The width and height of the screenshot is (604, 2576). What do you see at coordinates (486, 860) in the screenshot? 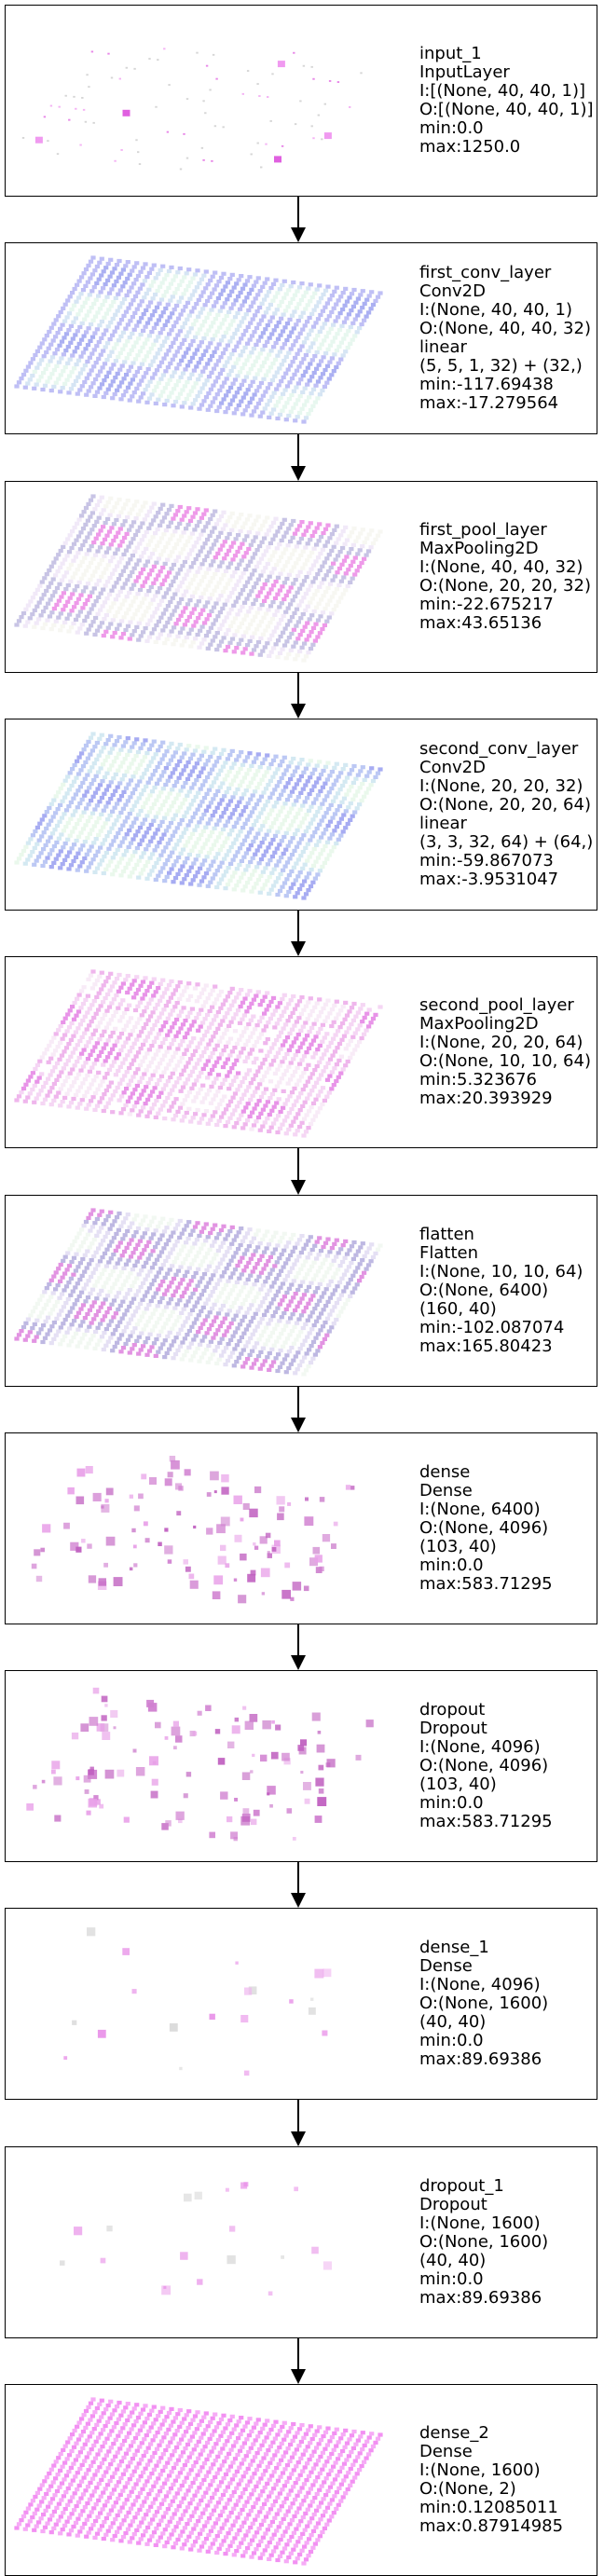
I see `layer-min: min:-59.867073` at bounding box center [486, 860].